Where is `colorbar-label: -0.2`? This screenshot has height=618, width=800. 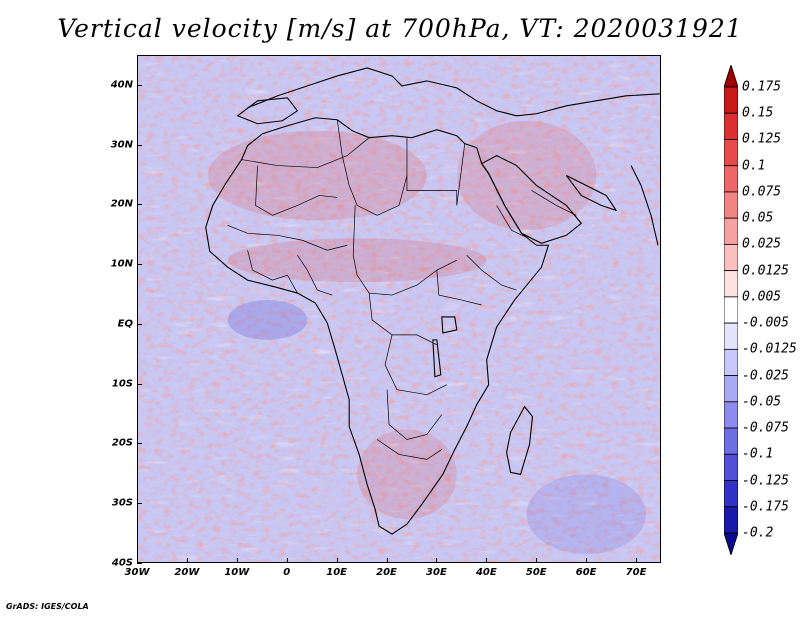 colorbar-label: -0.2 is located at coordinates (758, 533).